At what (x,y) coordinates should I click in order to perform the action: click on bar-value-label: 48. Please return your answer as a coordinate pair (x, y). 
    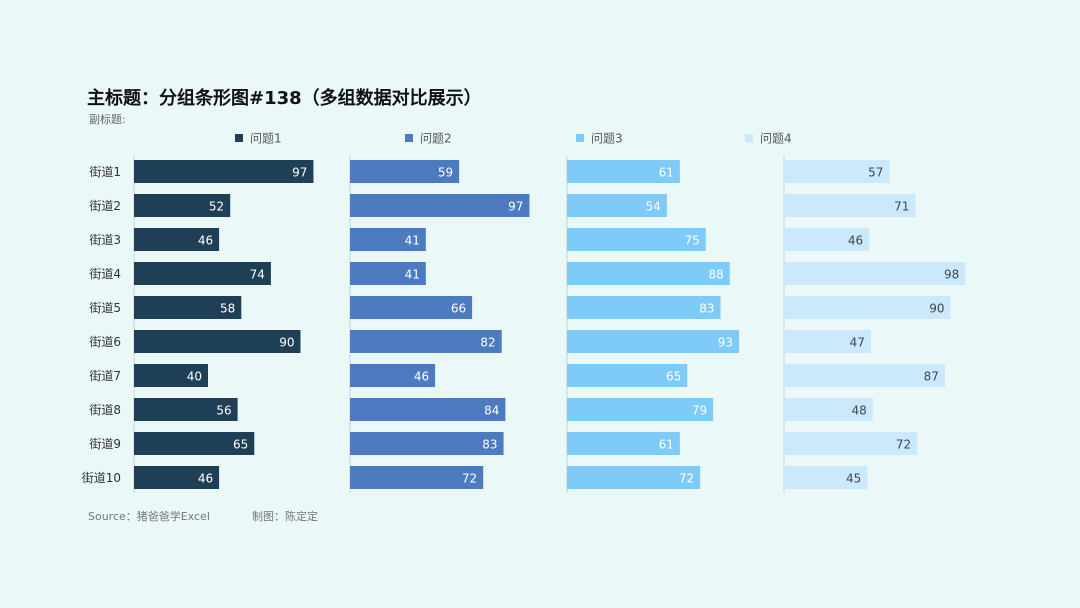
    Looking at the image, I should click on (859, 411).